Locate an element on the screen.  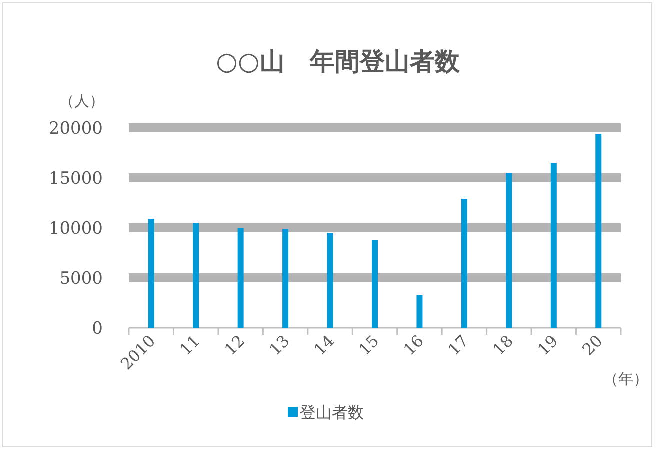
chart-title: ○○山 年間登山者数 is located at coordinates (338, 61).